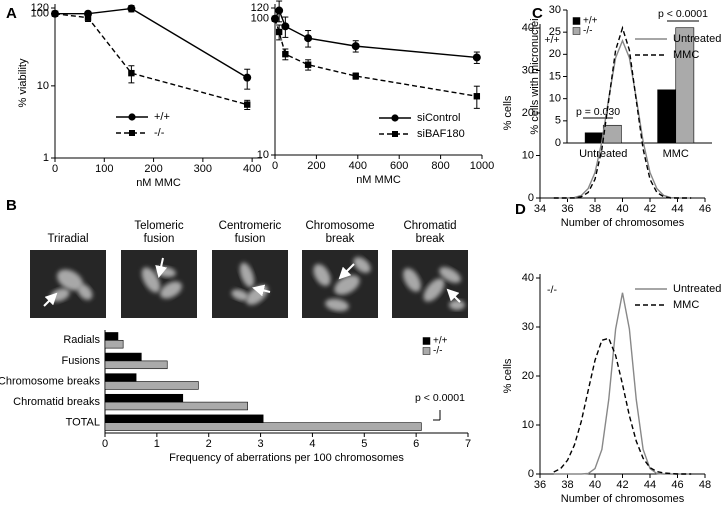 This screenshot has width=727, height=505. What do you see at coordinates (697, 39) in the screenshot?
I see `legend-label: Untreated` at bounding box center [697, 39].